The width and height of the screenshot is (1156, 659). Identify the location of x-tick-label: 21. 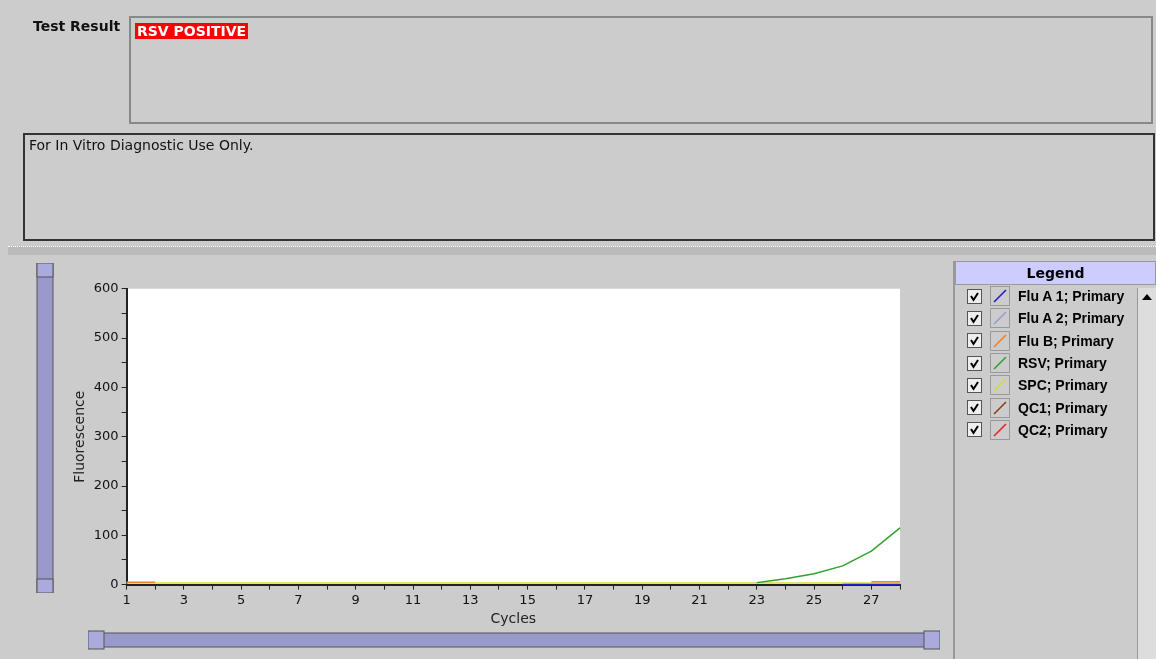
(699, 599).